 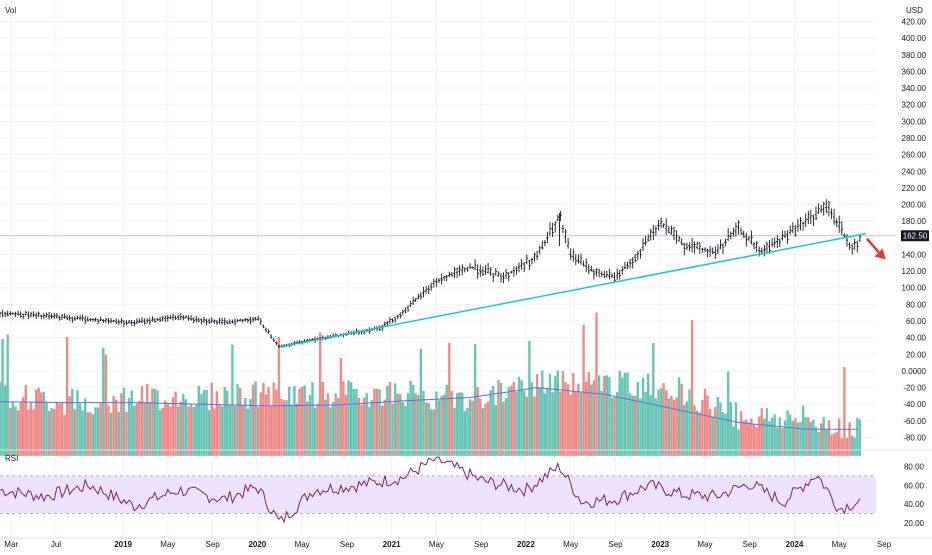 What do you see at coordinates (257, 544) in the screenshot?
I see `time-tick-label: 2020` at bounding box center [257, 544].